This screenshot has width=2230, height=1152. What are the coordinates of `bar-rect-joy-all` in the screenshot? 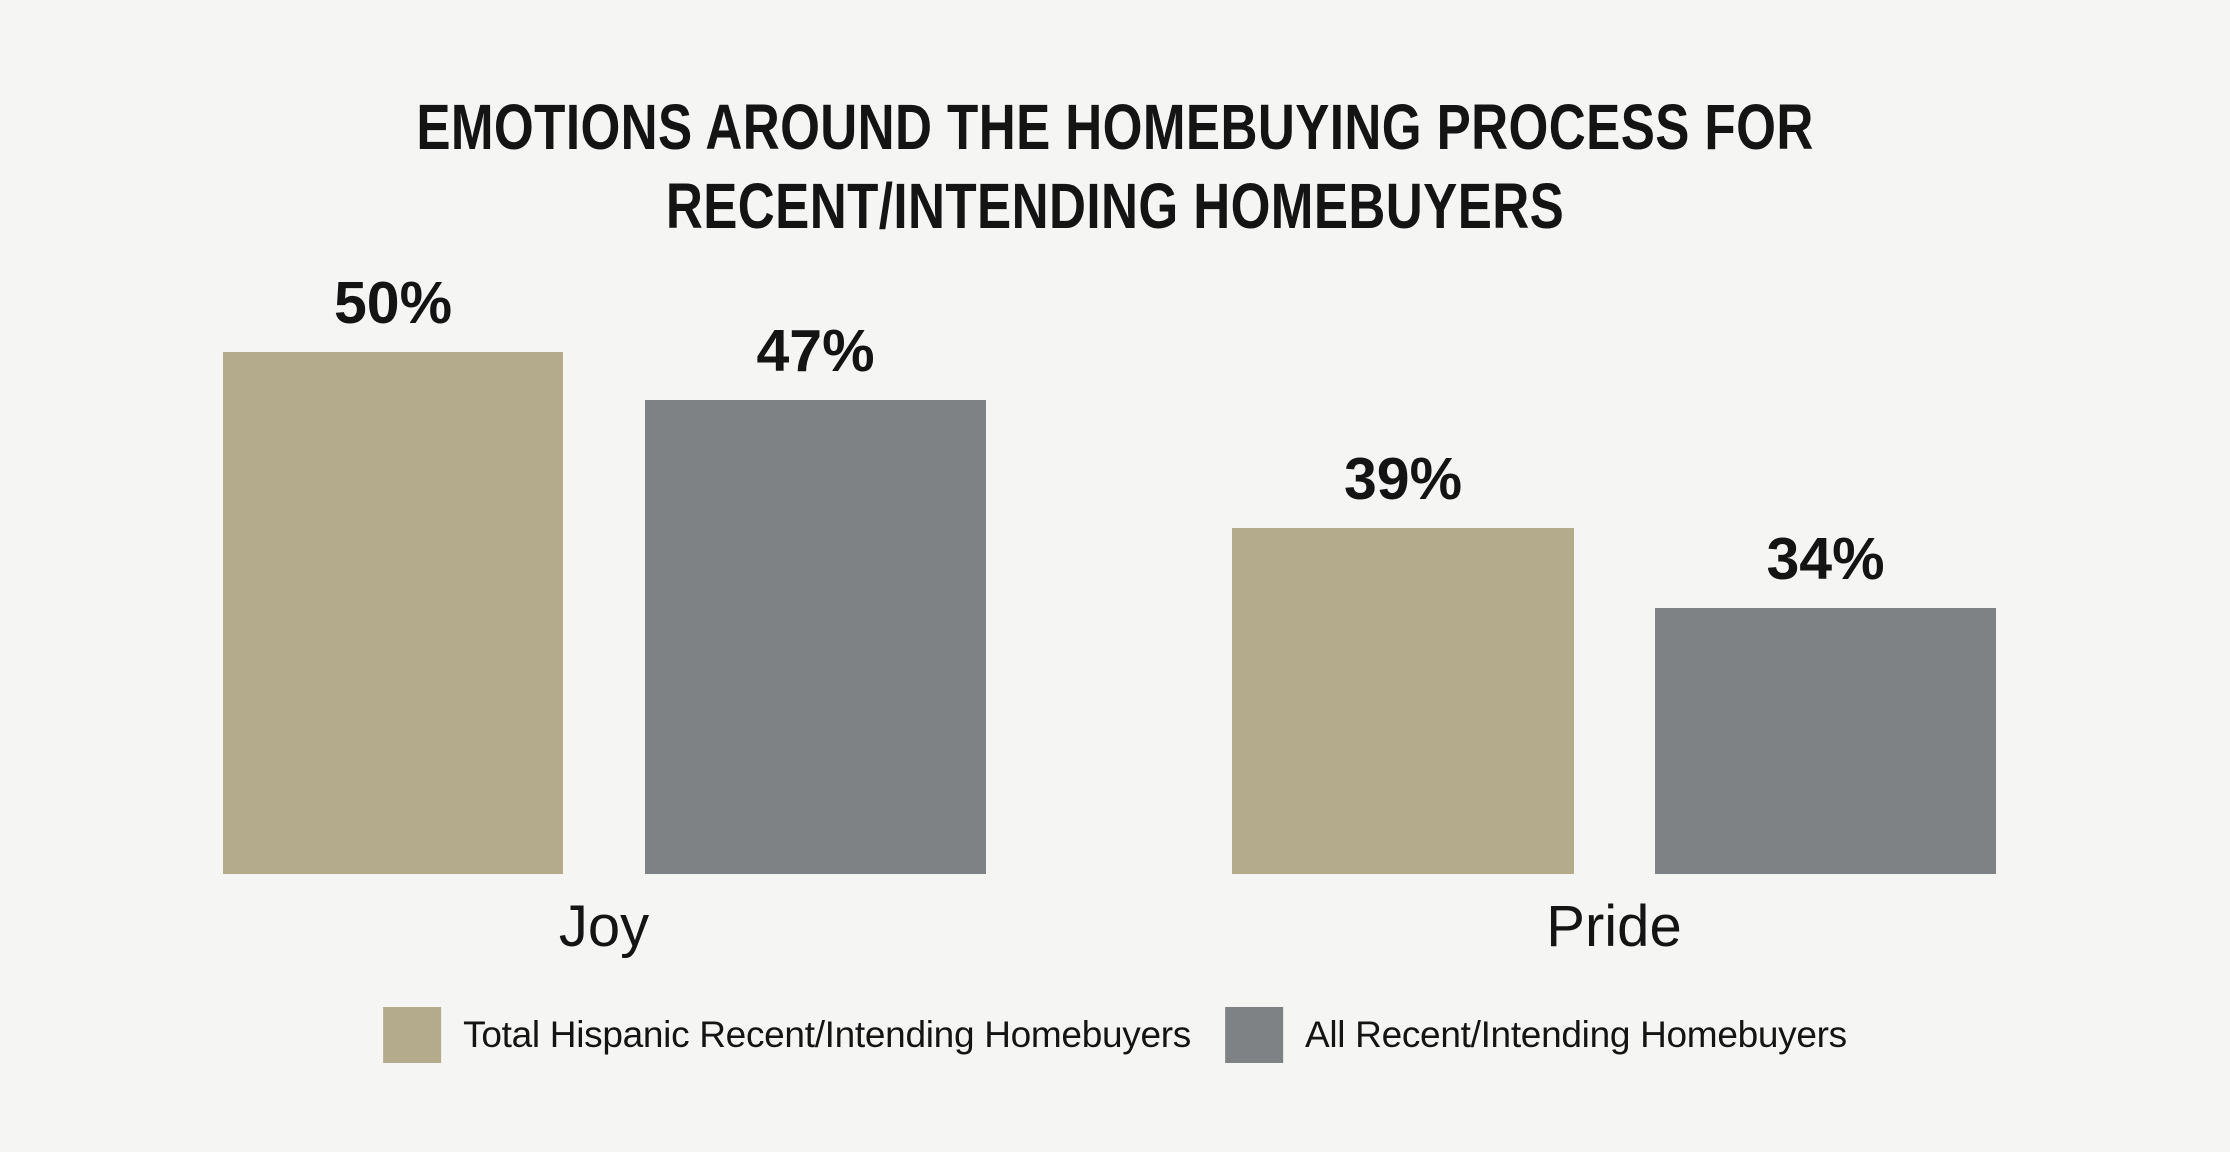 It's located at (815, 637).